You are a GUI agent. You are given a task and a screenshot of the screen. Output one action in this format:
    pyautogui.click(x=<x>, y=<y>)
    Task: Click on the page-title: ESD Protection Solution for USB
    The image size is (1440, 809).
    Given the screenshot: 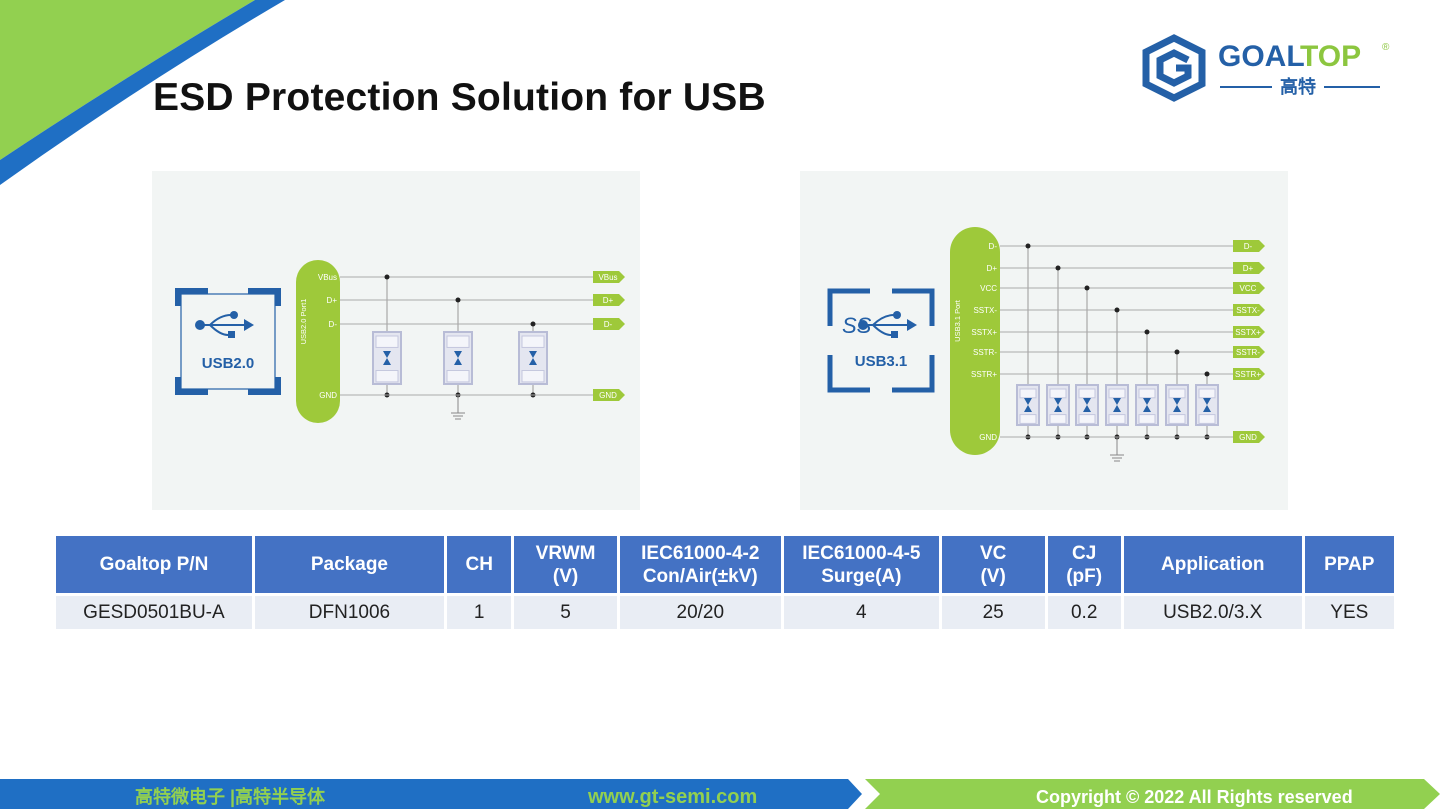 What is the action you would take?
    pyautogui.click(x=459, y=97)
    